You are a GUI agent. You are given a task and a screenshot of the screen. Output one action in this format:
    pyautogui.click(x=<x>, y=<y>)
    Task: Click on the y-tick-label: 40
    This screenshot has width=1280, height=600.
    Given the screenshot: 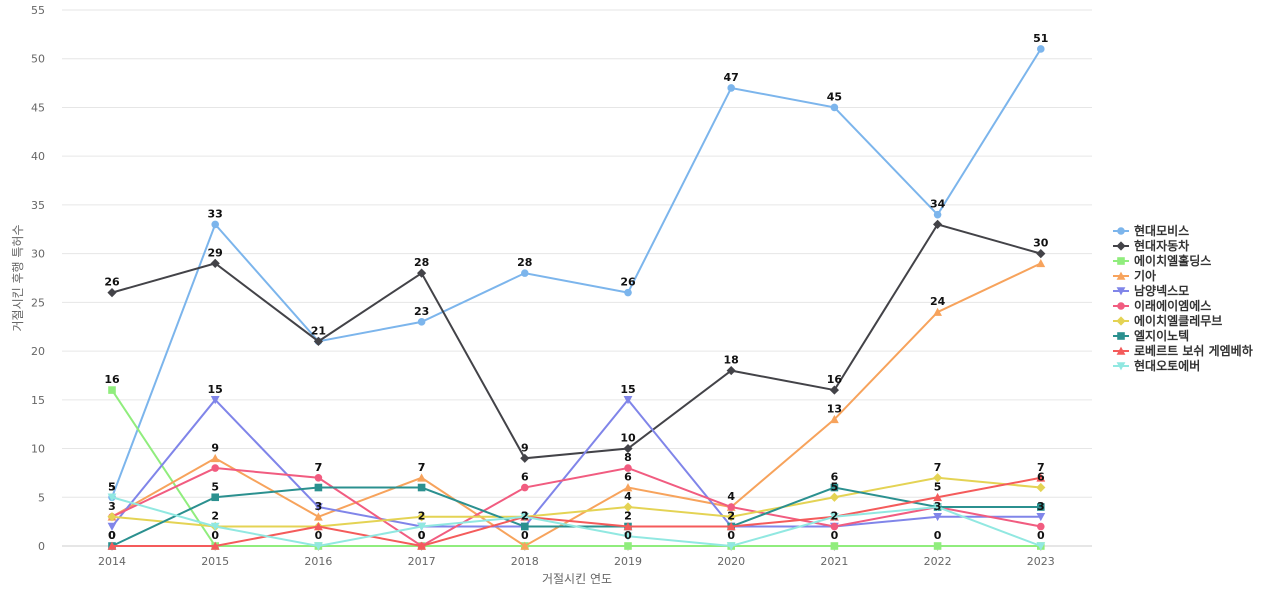 What is the action you would take?
    pyautogui.click(x=38, y=156)
    